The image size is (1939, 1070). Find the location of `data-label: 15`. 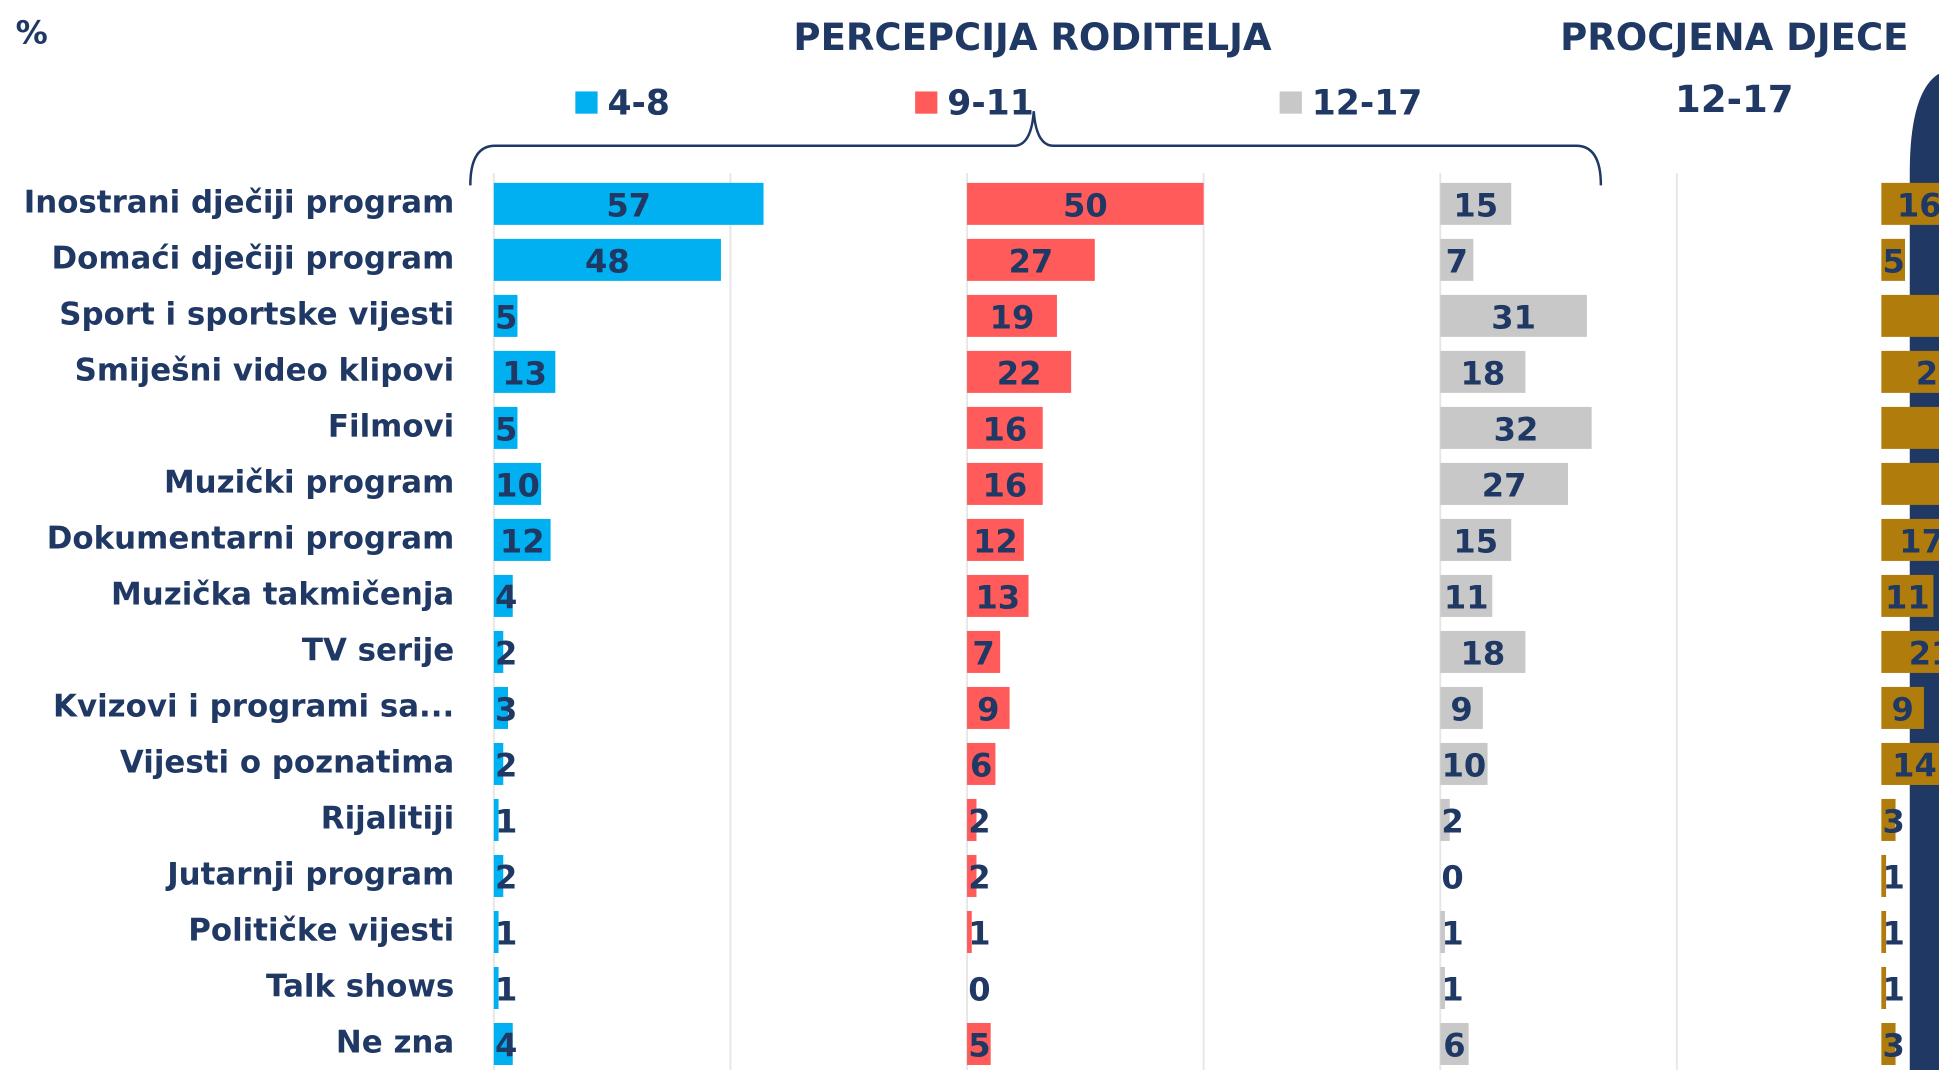

data-label: 15 is located at coordinates (1475, 542).